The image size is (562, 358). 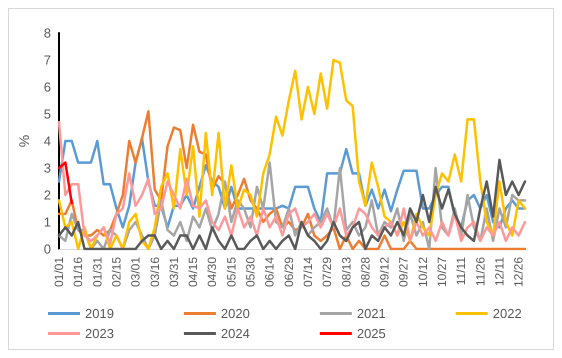 What do you see at coordinates (135, 272) in the screenshot?
I see `x-tick-label: 03/01` at bounding box center [135, 272].